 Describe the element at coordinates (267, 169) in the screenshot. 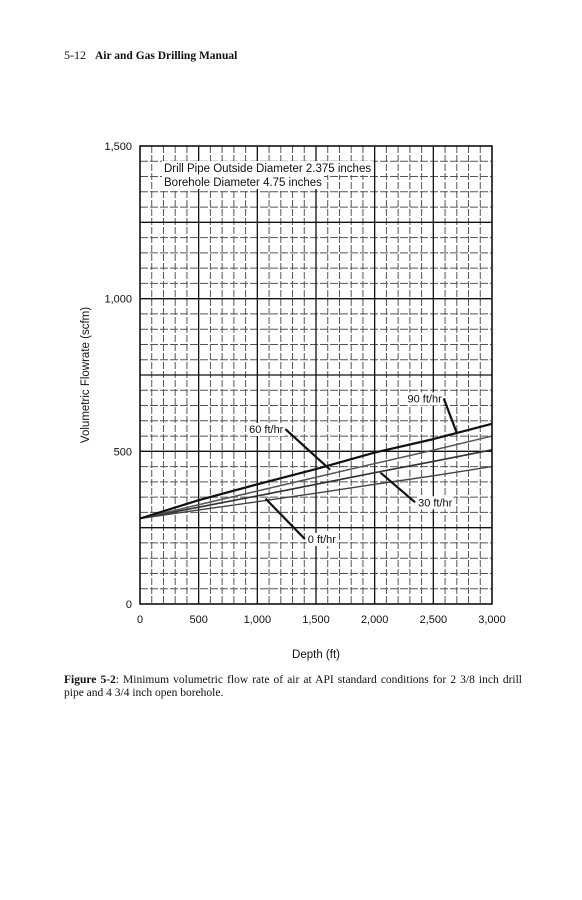

I see `annotation-text: Drill Pipe Outside Diameter 2.375 inches` at that location.